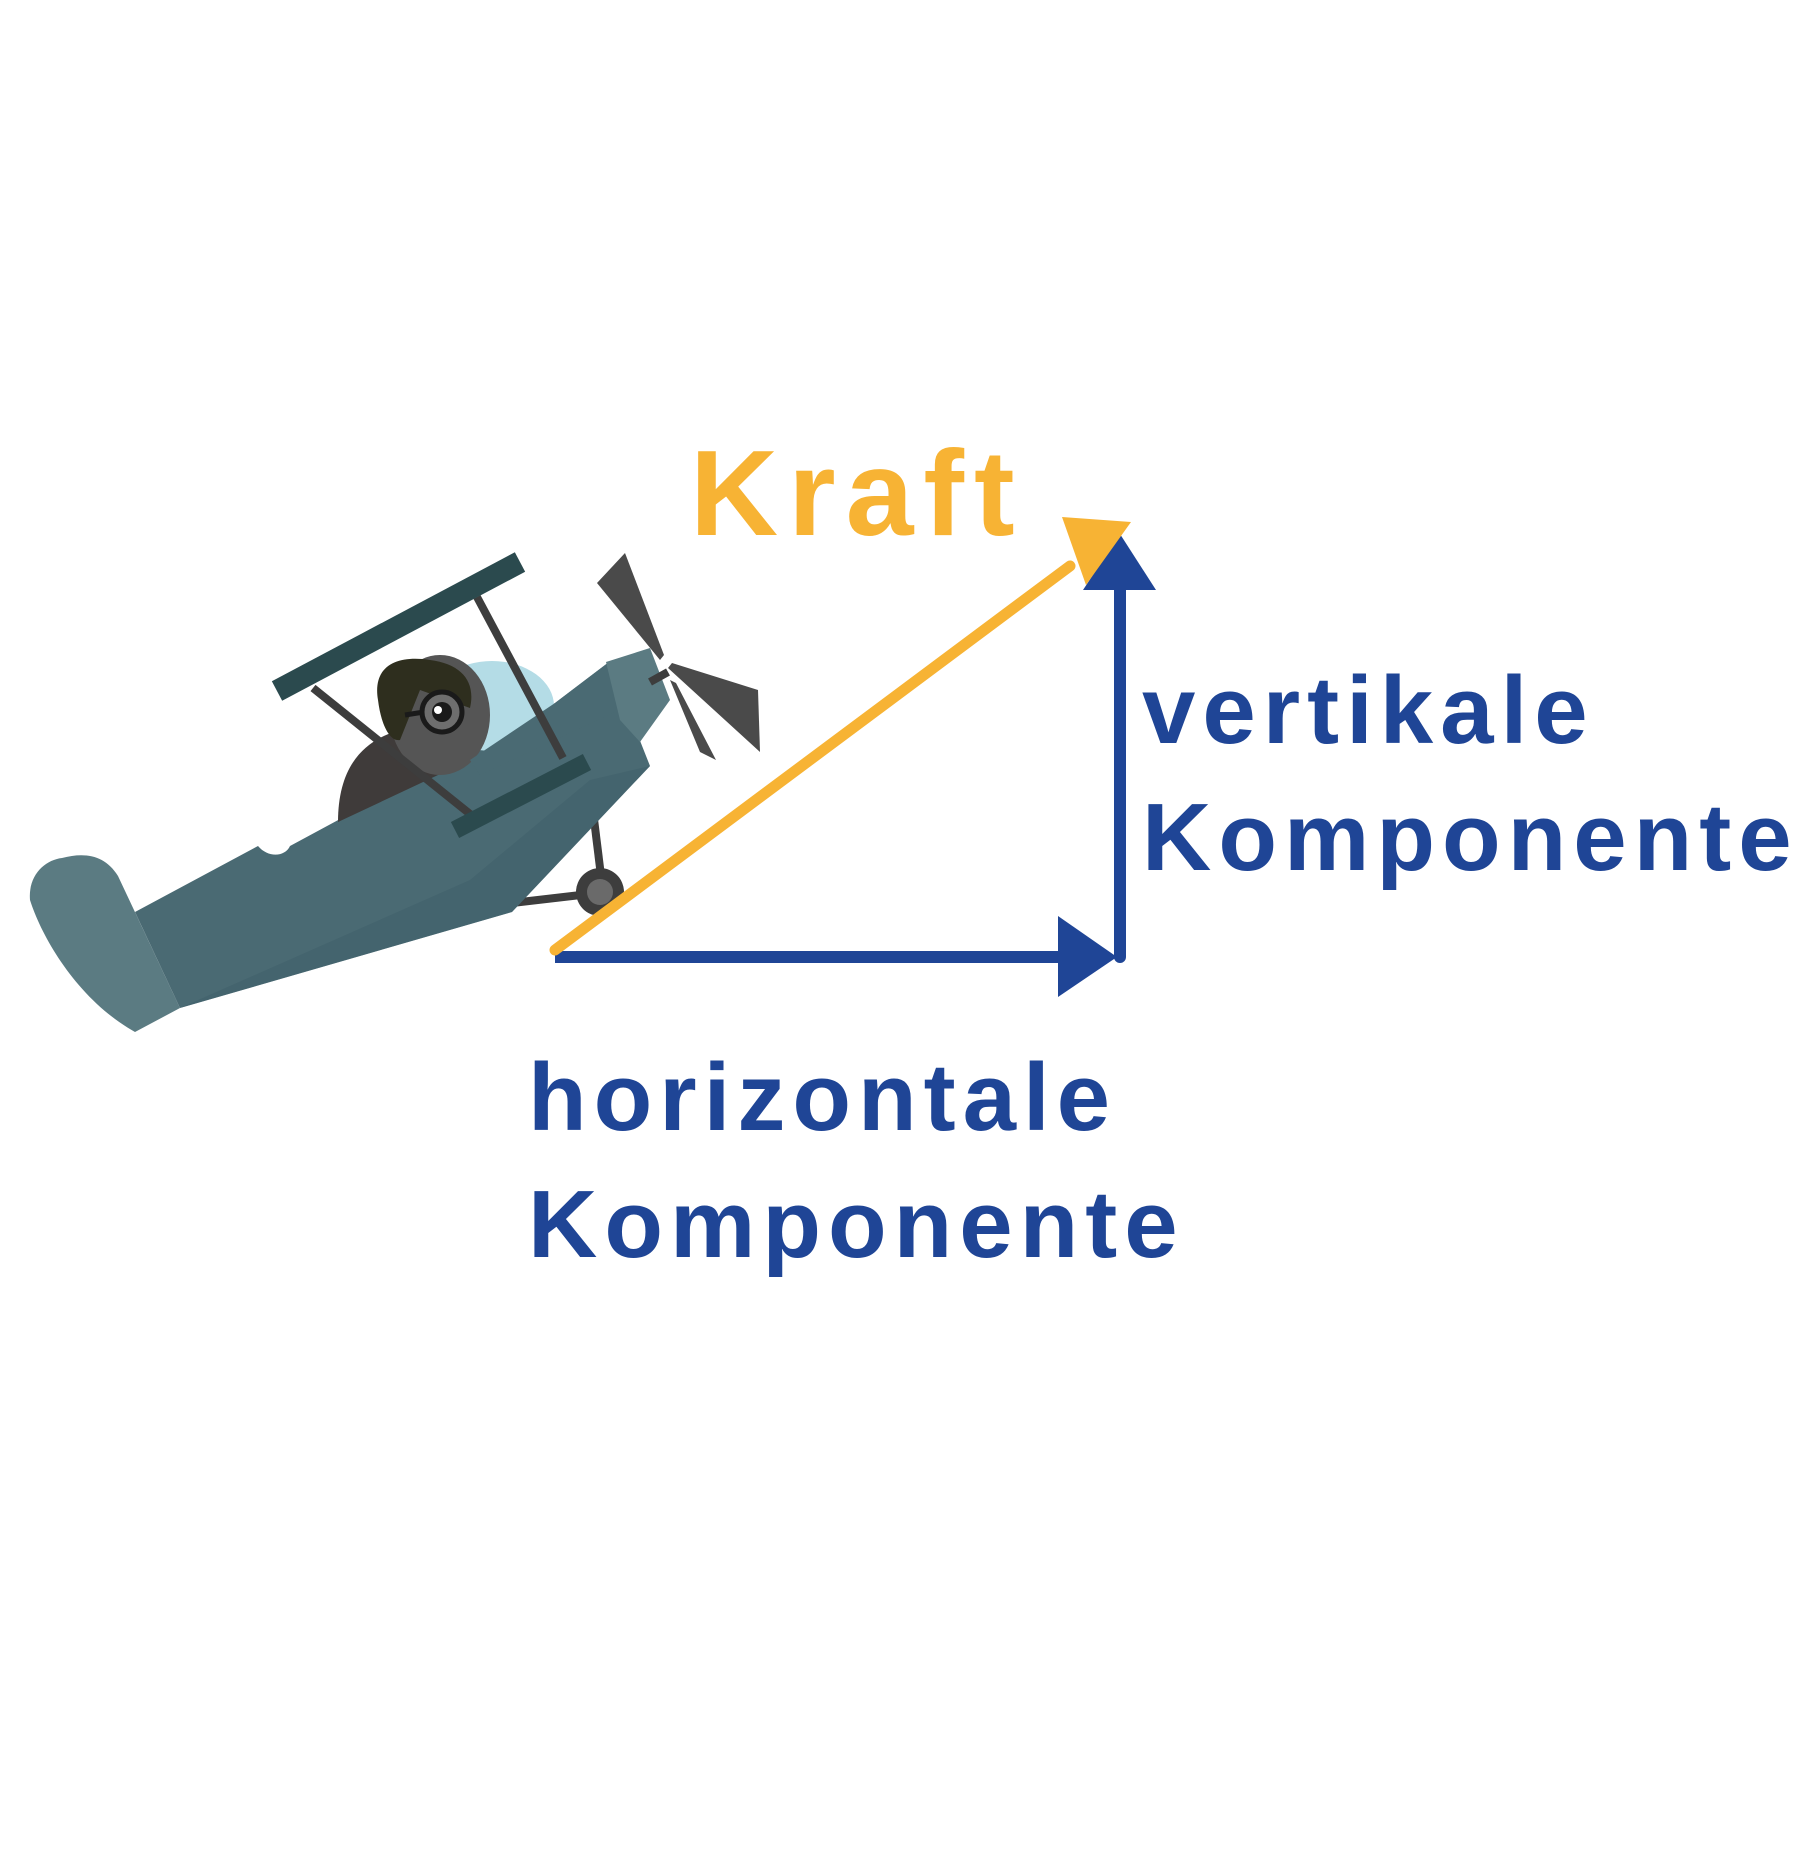 Image resolution: width=1817 pixels, height=1856 pixels. Describe the element at coordinates (840, 736) in the screenshot. I see `force-arrow` at that location.